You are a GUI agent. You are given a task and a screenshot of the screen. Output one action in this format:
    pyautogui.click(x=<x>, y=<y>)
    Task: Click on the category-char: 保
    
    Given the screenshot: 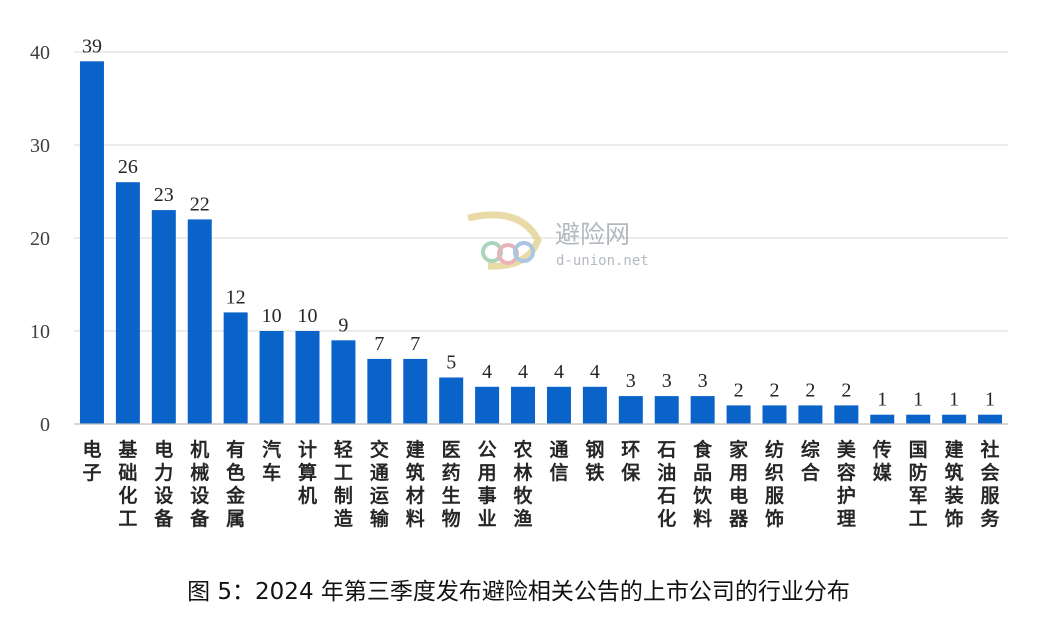 What is the action you would take?
    pyautogui.click(x=630, y=472)
    